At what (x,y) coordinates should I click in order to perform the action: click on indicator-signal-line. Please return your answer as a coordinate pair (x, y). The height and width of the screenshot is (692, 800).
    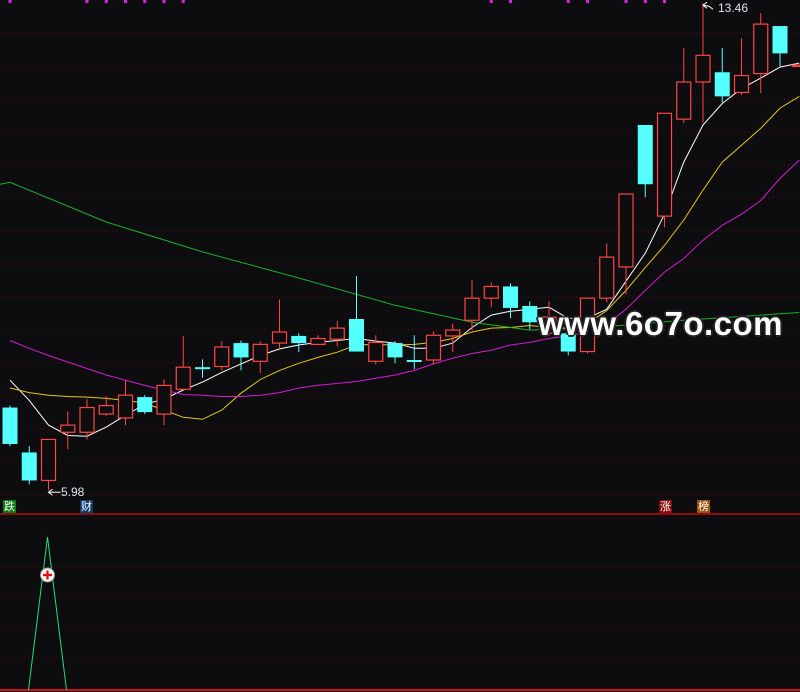
    Looking at the image, I should click on (47, 613).